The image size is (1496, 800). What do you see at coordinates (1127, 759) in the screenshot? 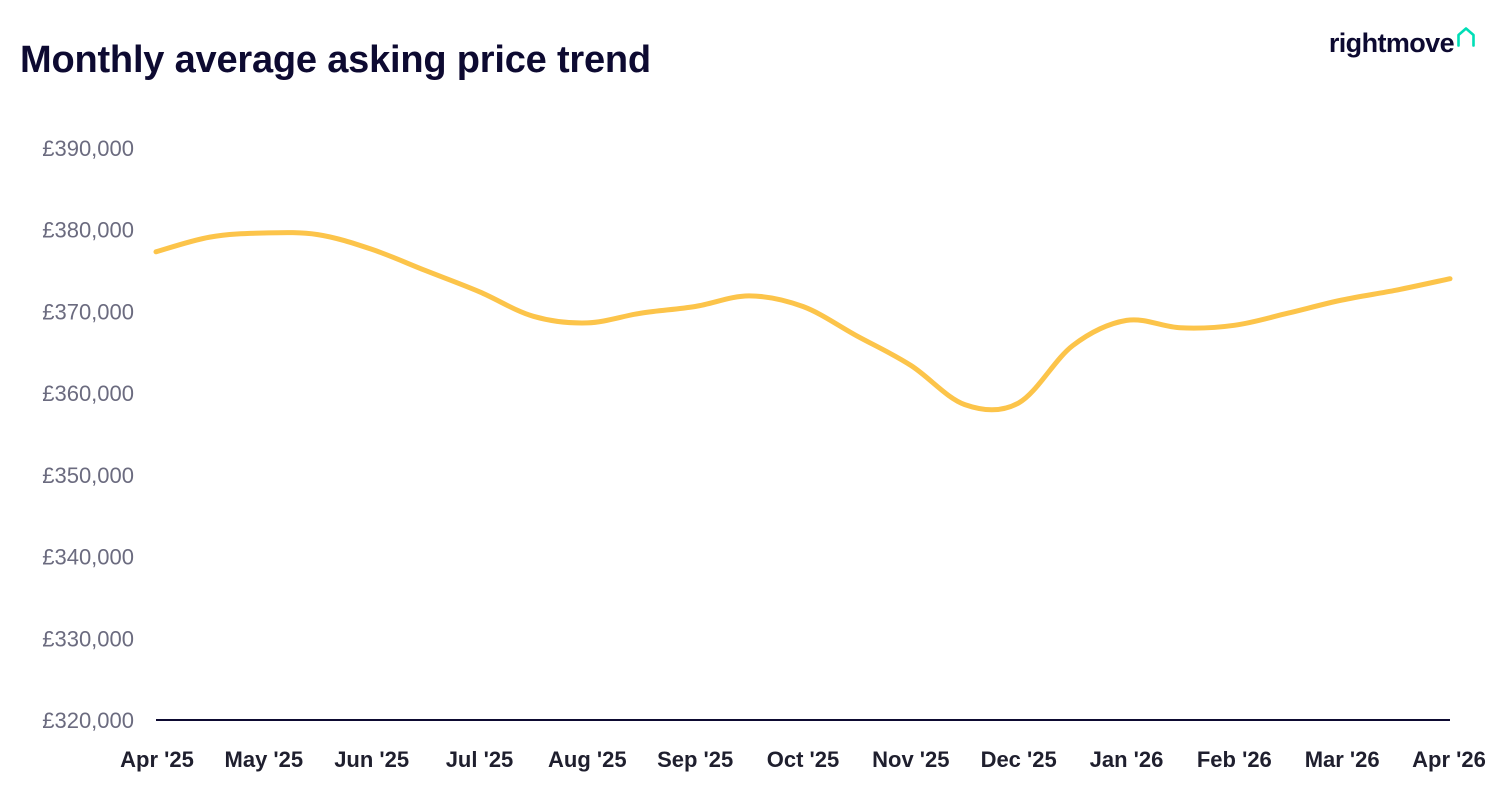
I see `x-tick-label: Jan '26` at bounding box center [1127, 759].